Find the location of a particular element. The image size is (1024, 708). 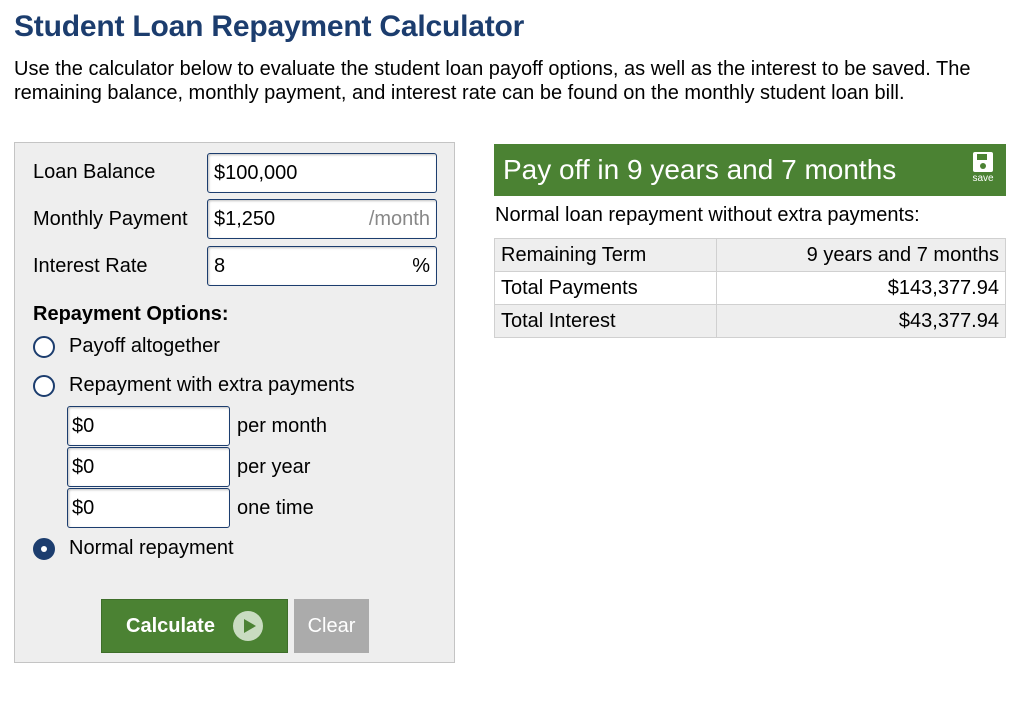

monthly-payment-label: Monthly Payment is located at coordinates (110, 219).